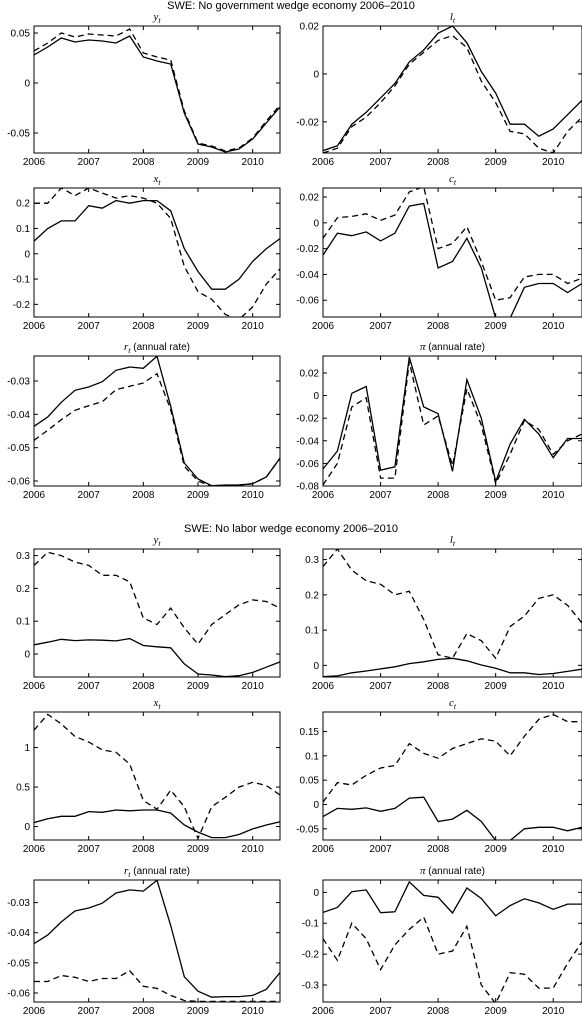 This screenshot has width=582, height=1019. I want to click on panel-title: rt (annual rate), so click(157, 872).